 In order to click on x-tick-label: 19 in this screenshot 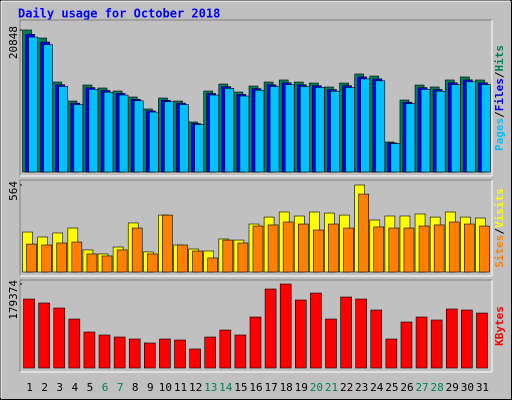, I will do `click(301, 387)`.